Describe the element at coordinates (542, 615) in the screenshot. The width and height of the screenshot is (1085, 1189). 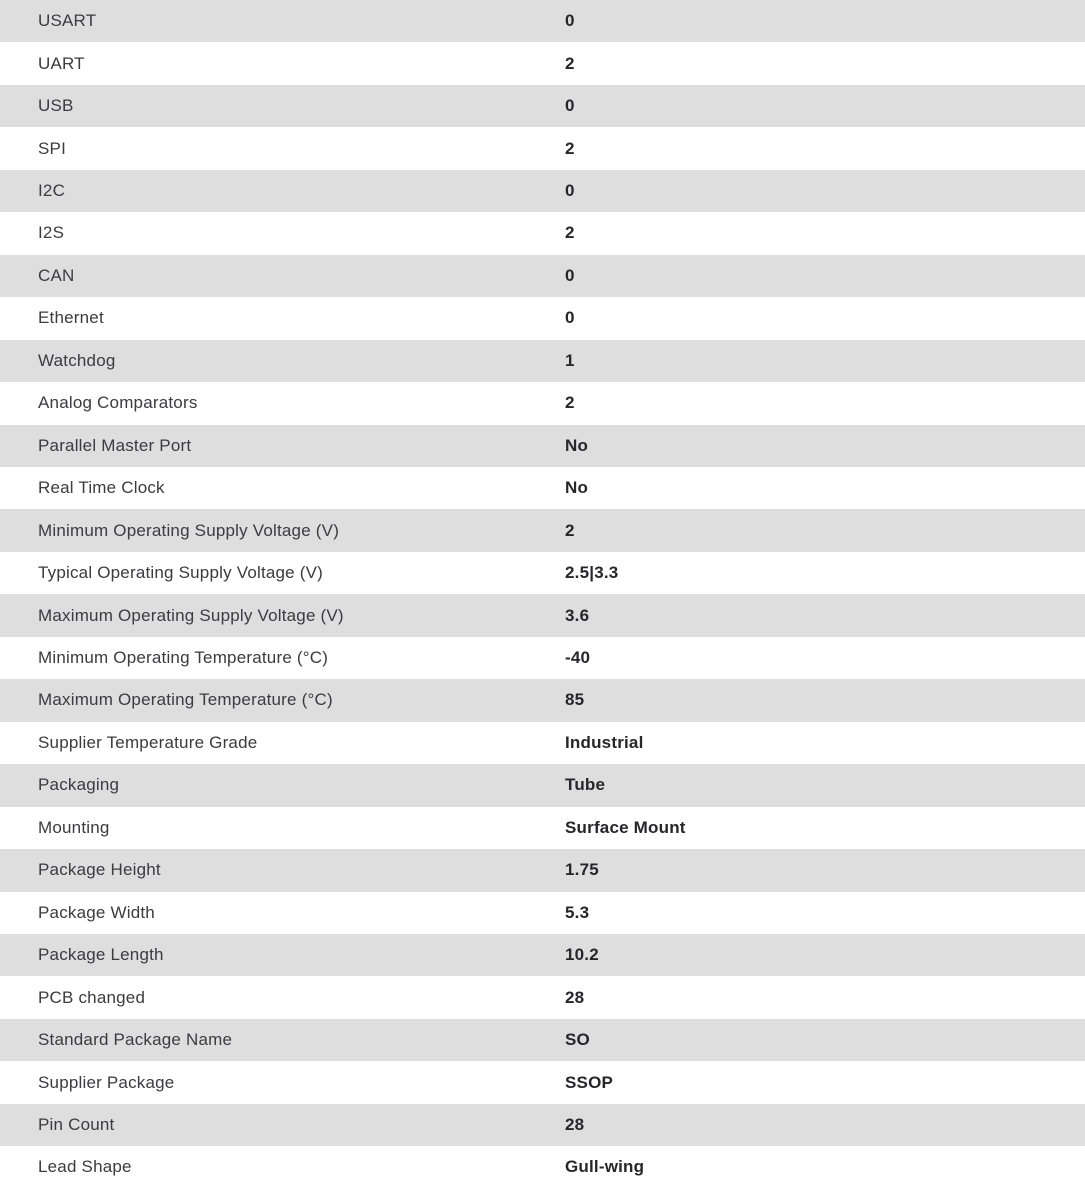
I see `spec-row-max-operating-supply-voltage: Maximum Operating Supply Voltage (V) 3.6` at that location.